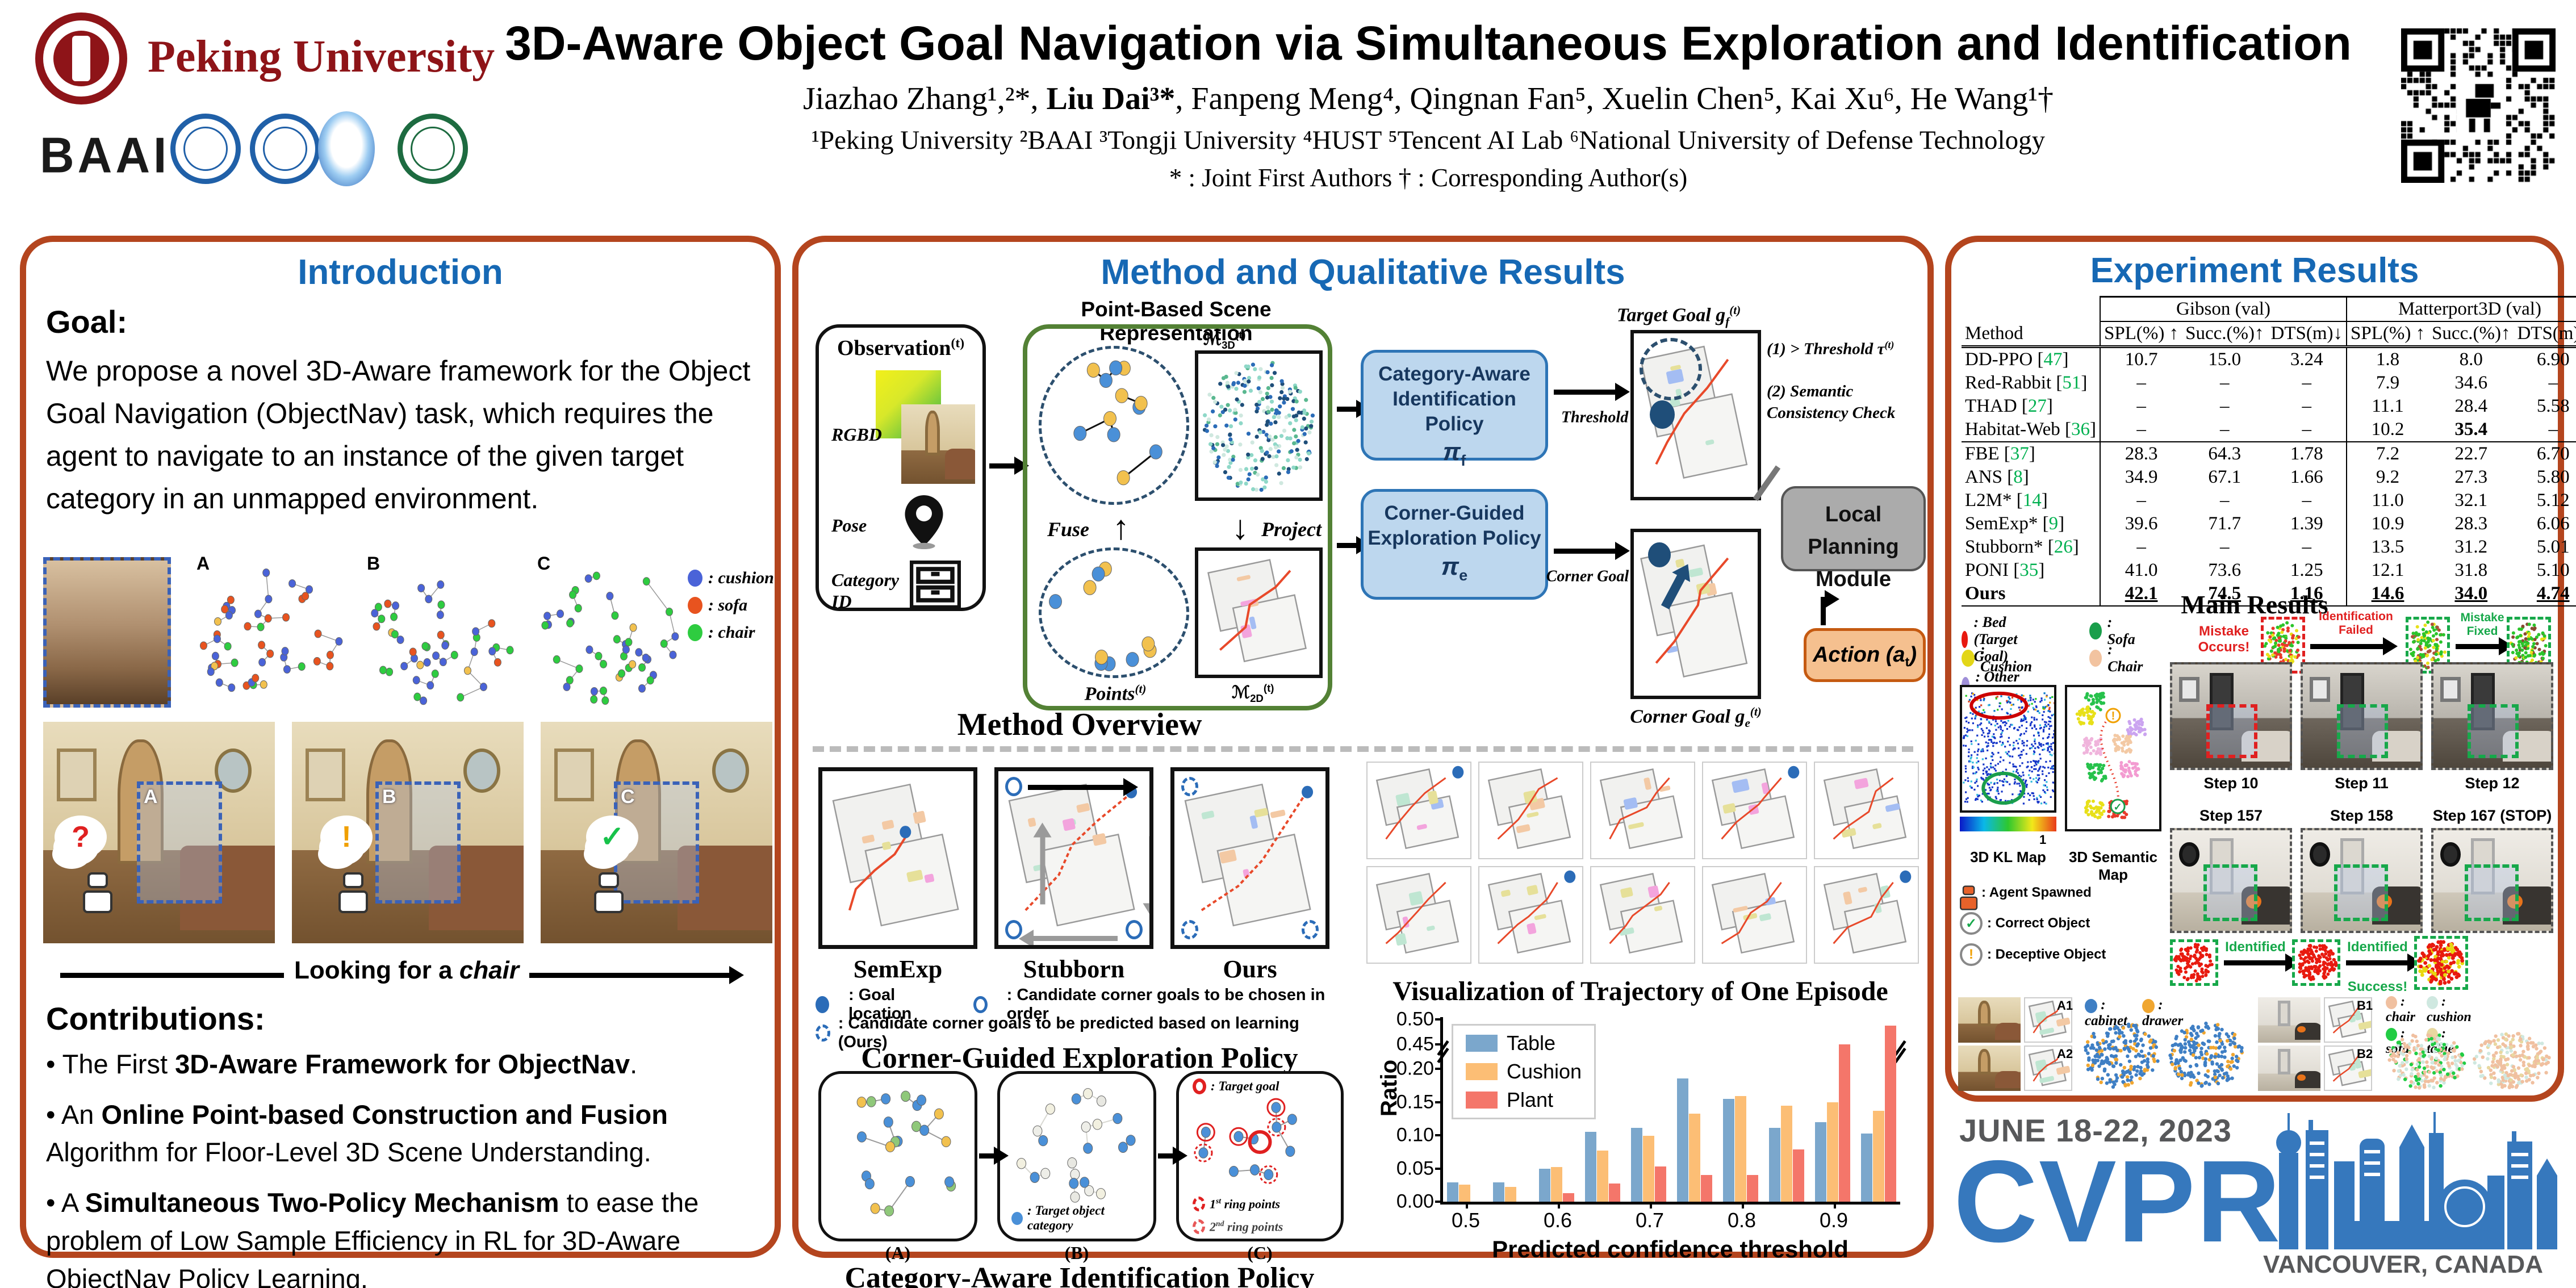 Image resolution: width=2576 pixels, height=1288 pixels. What do you see at coordinates (1865, 655) in the screenshot?
I see `action-box: Action (at)` at bounding box center [1865, 655].